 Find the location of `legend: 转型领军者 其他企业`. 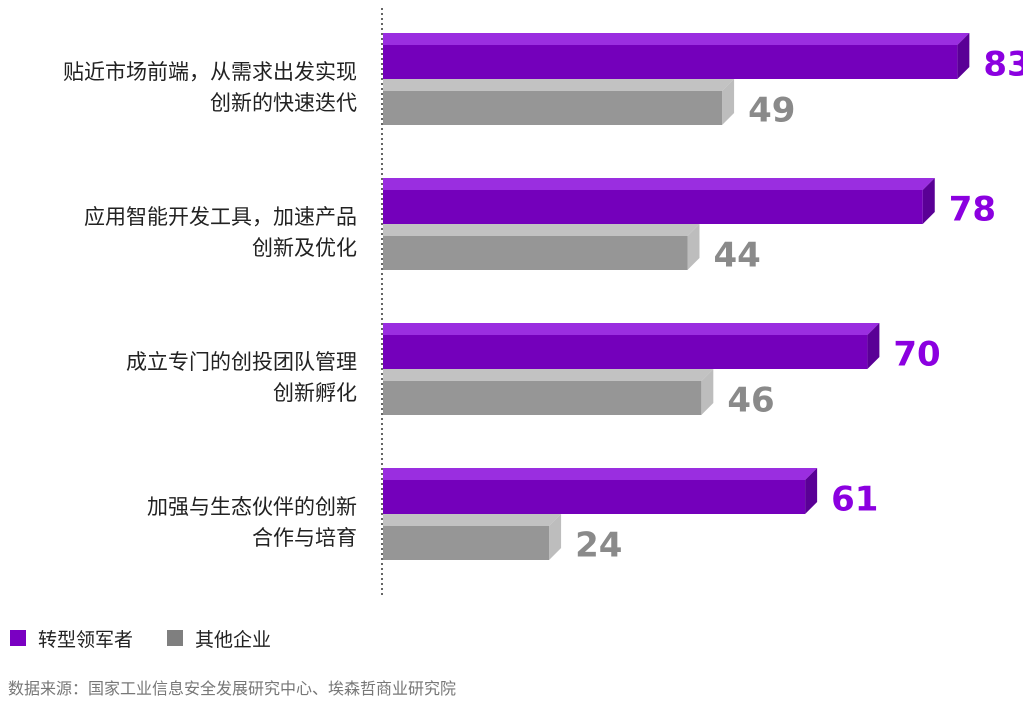

legend: 转型领军者 其他企业 is located at coordinates (157, 638).